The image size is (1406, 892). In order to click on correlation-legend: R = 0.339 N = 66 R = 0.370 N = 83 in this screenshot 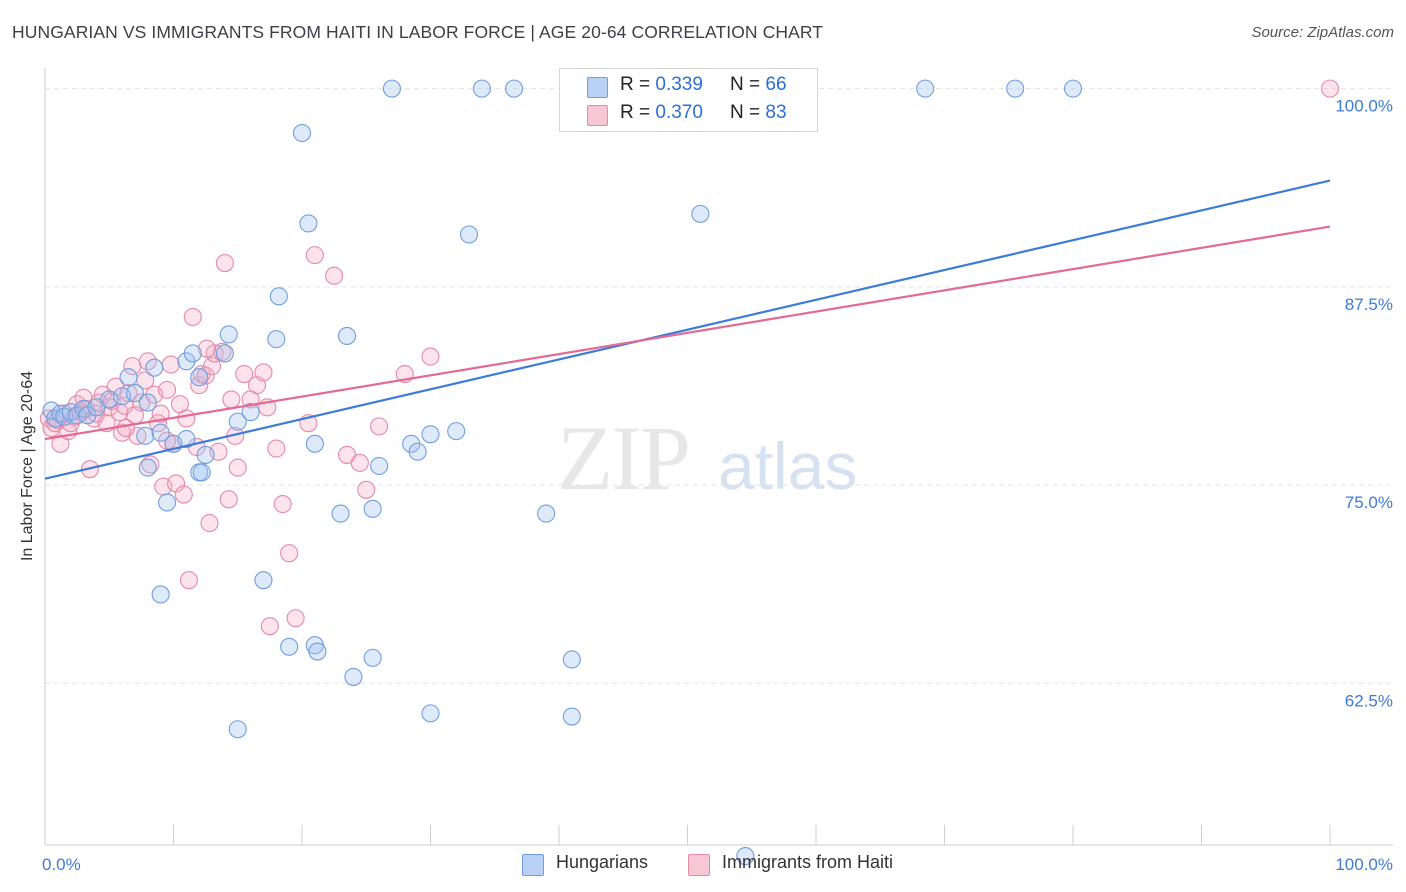, I will do `click(688, 100)`.